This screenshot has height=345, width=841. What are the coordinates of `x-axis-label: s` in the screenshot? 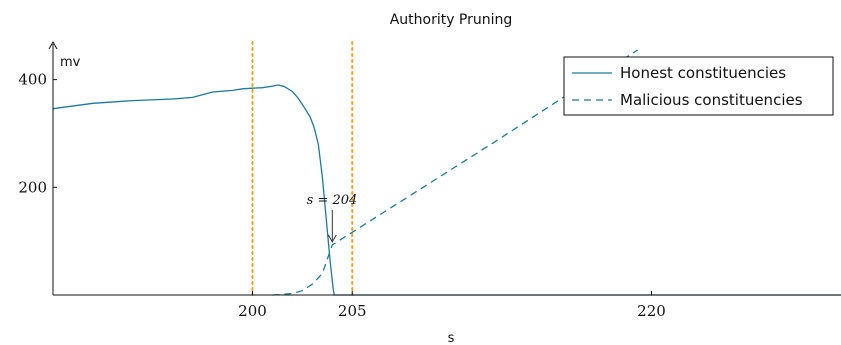 It's located at (451, 338).